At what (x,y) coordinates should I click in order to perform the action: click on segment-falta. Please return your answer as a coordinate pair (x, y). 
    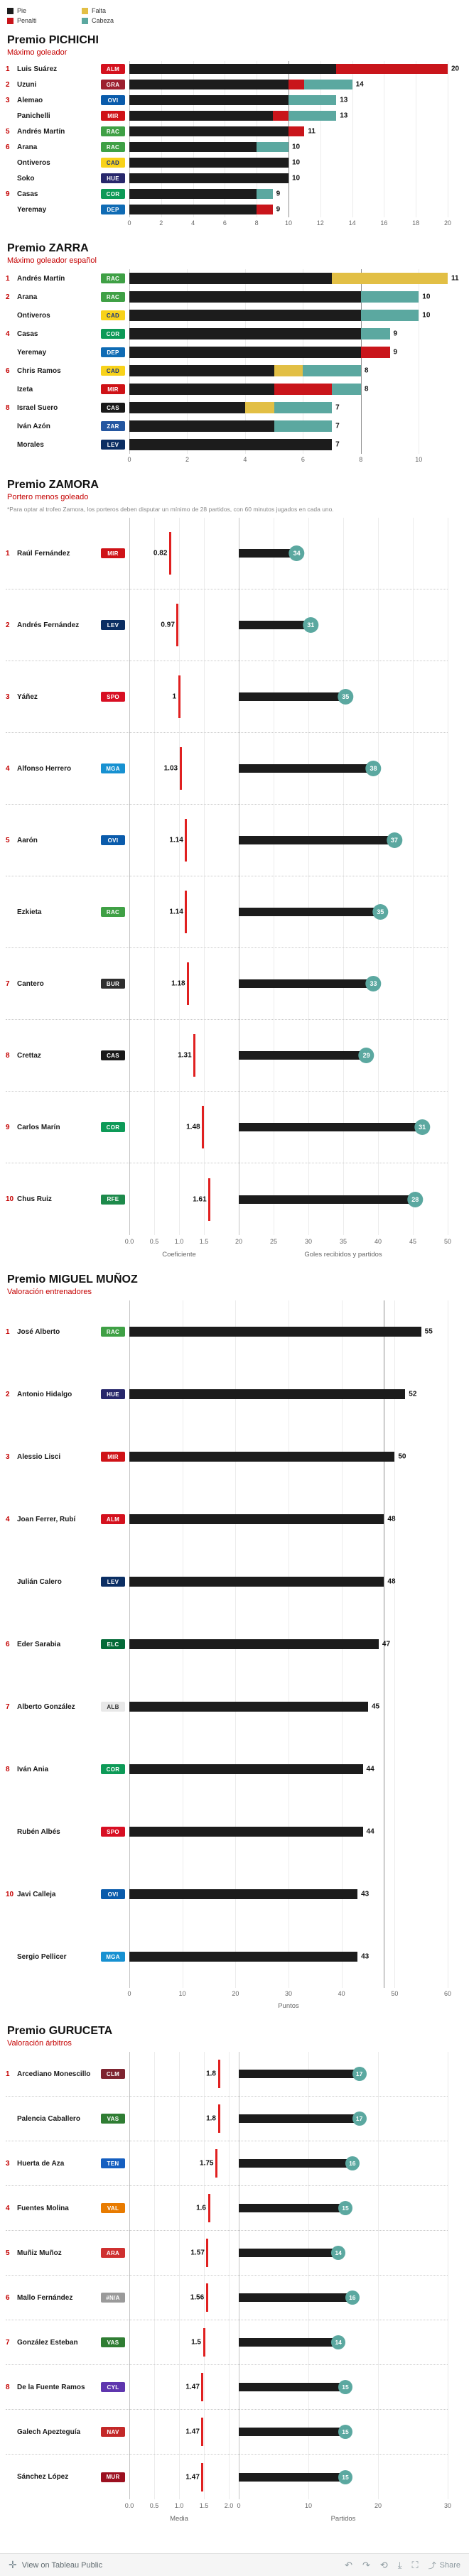
    Looking at the image, I should click on (390, 279).